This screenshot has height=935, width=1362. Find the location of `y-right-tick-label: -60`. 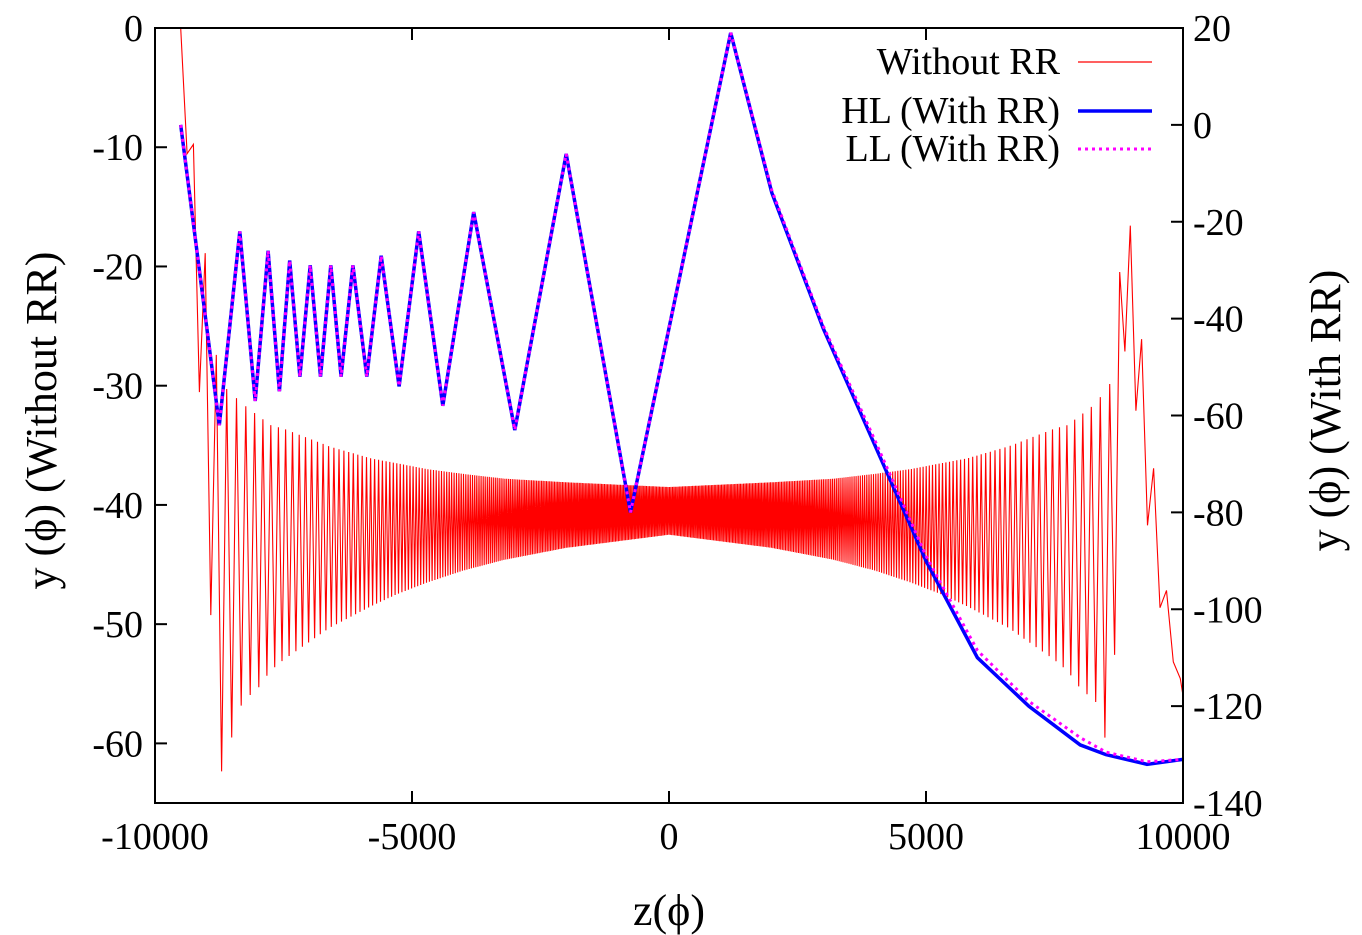

y-right-tick-label: -60 is located at coordinates (1218, 417).